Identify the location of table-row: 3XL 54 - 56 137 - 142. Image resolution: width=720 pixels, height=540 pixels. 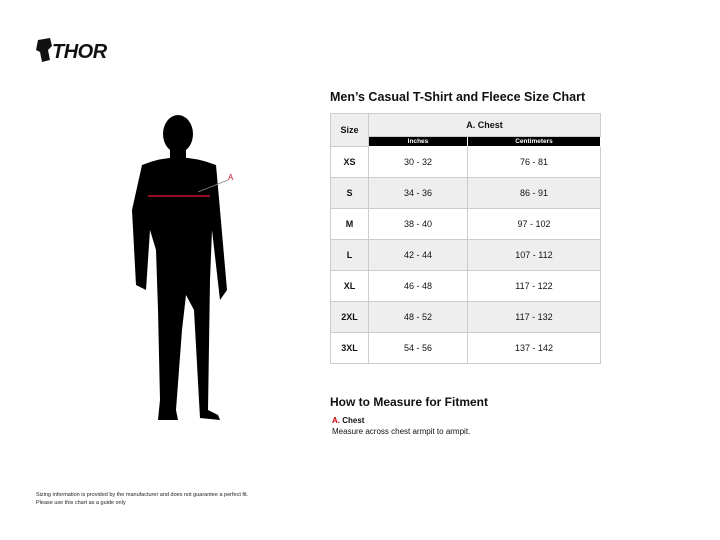
(466, 348).